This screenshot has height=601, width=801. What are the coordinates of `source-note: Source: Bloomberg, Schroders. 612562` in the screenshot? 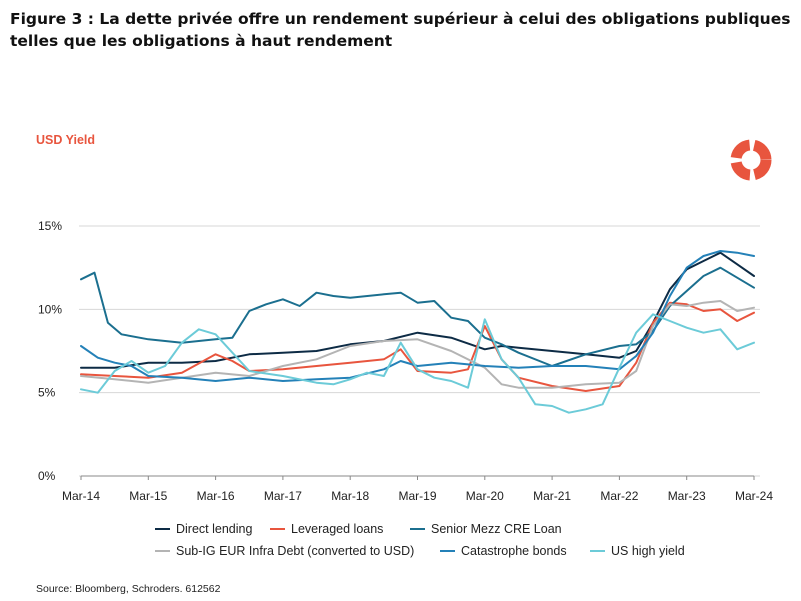 It's located at (128, 589).